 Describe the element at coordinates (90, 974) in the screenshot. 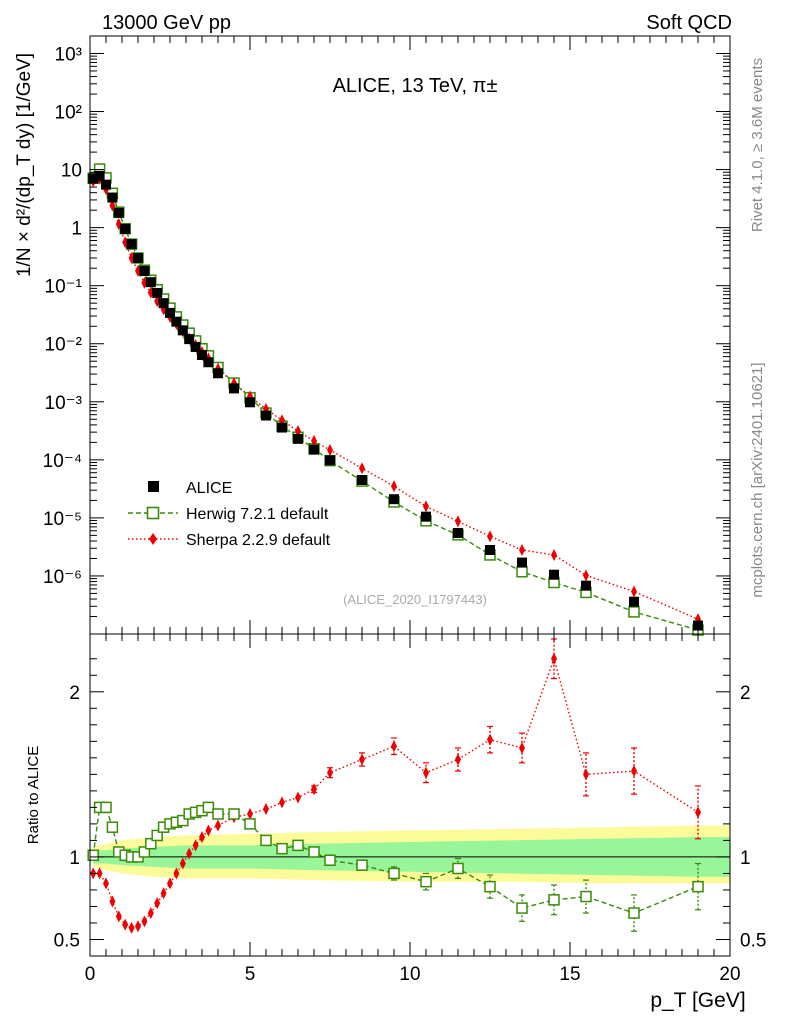

I see `x-tick-label: 0` at that location.